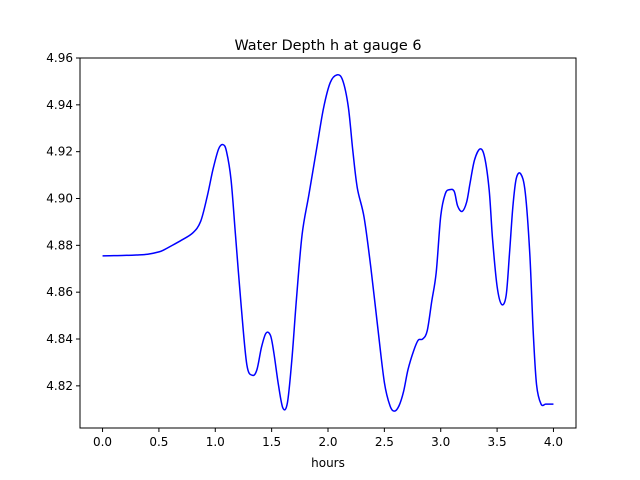 Image resolution: width=640 pixels, height=480 pixels. I want to click on y-tick-label: 4.88, so click(59, 245).